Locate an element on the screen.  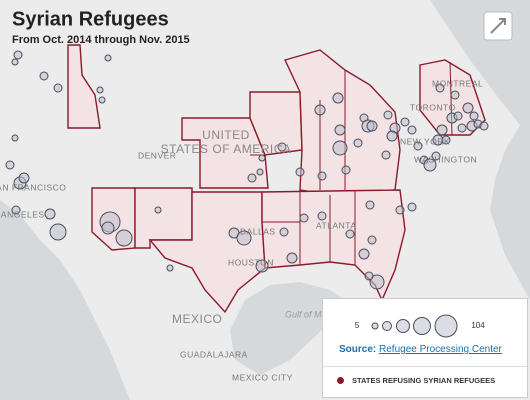
city-label: DENVER is located at coordinates (157, 155).